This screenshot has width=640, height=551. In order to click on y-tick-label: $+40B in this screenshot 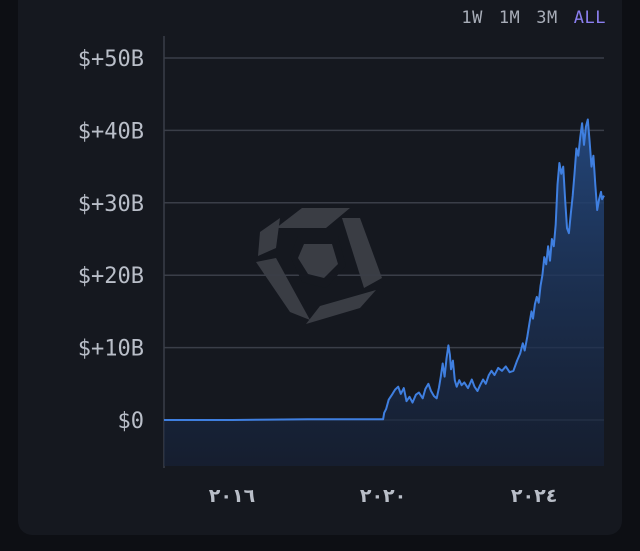, I will do `click(111, 131)`.